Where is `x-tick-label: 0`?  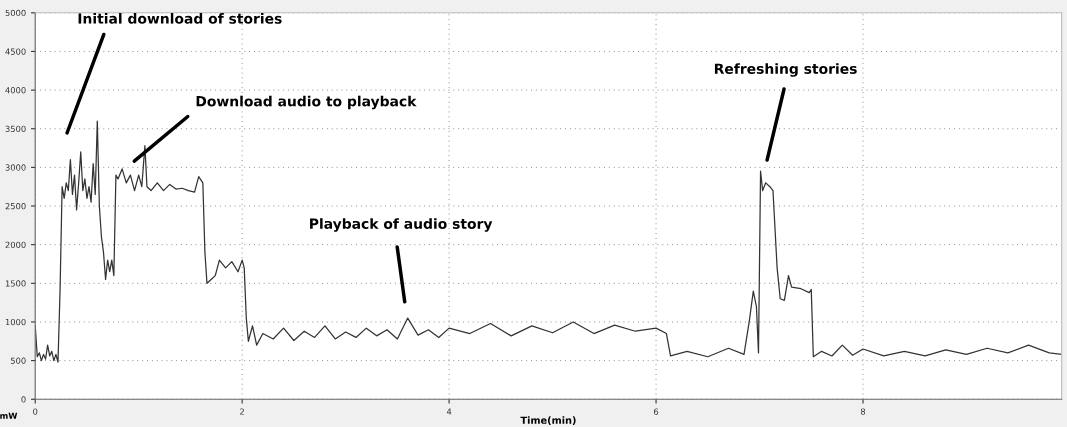
x-tick-label: 0 is located at coordinates (35, 411).